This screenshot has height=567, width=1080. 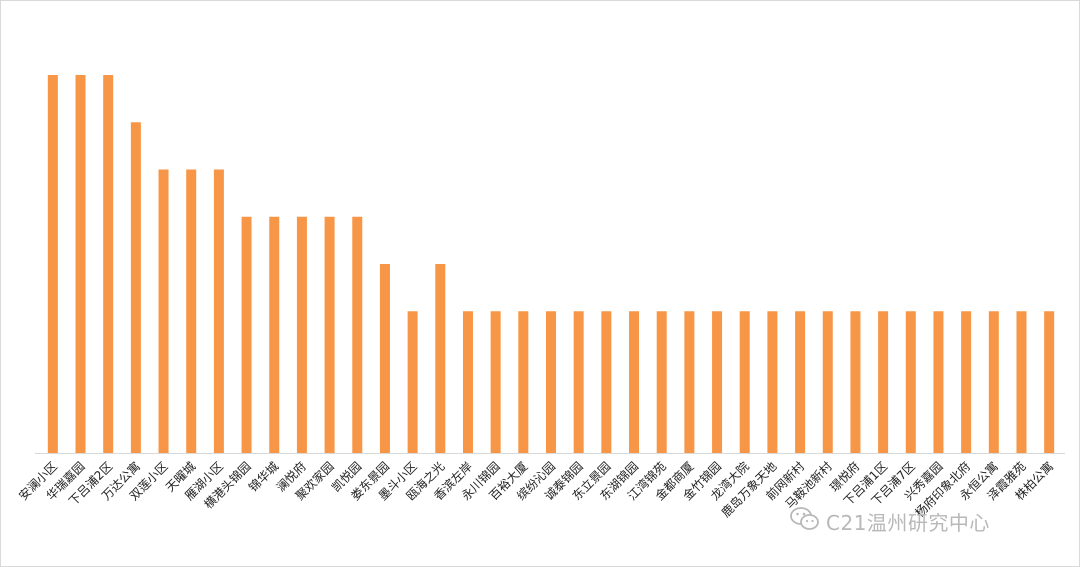 What do you see at coordinates (805, 521) in the screenshot?
I see `wechat-icon` at bounding box center [805, 521].